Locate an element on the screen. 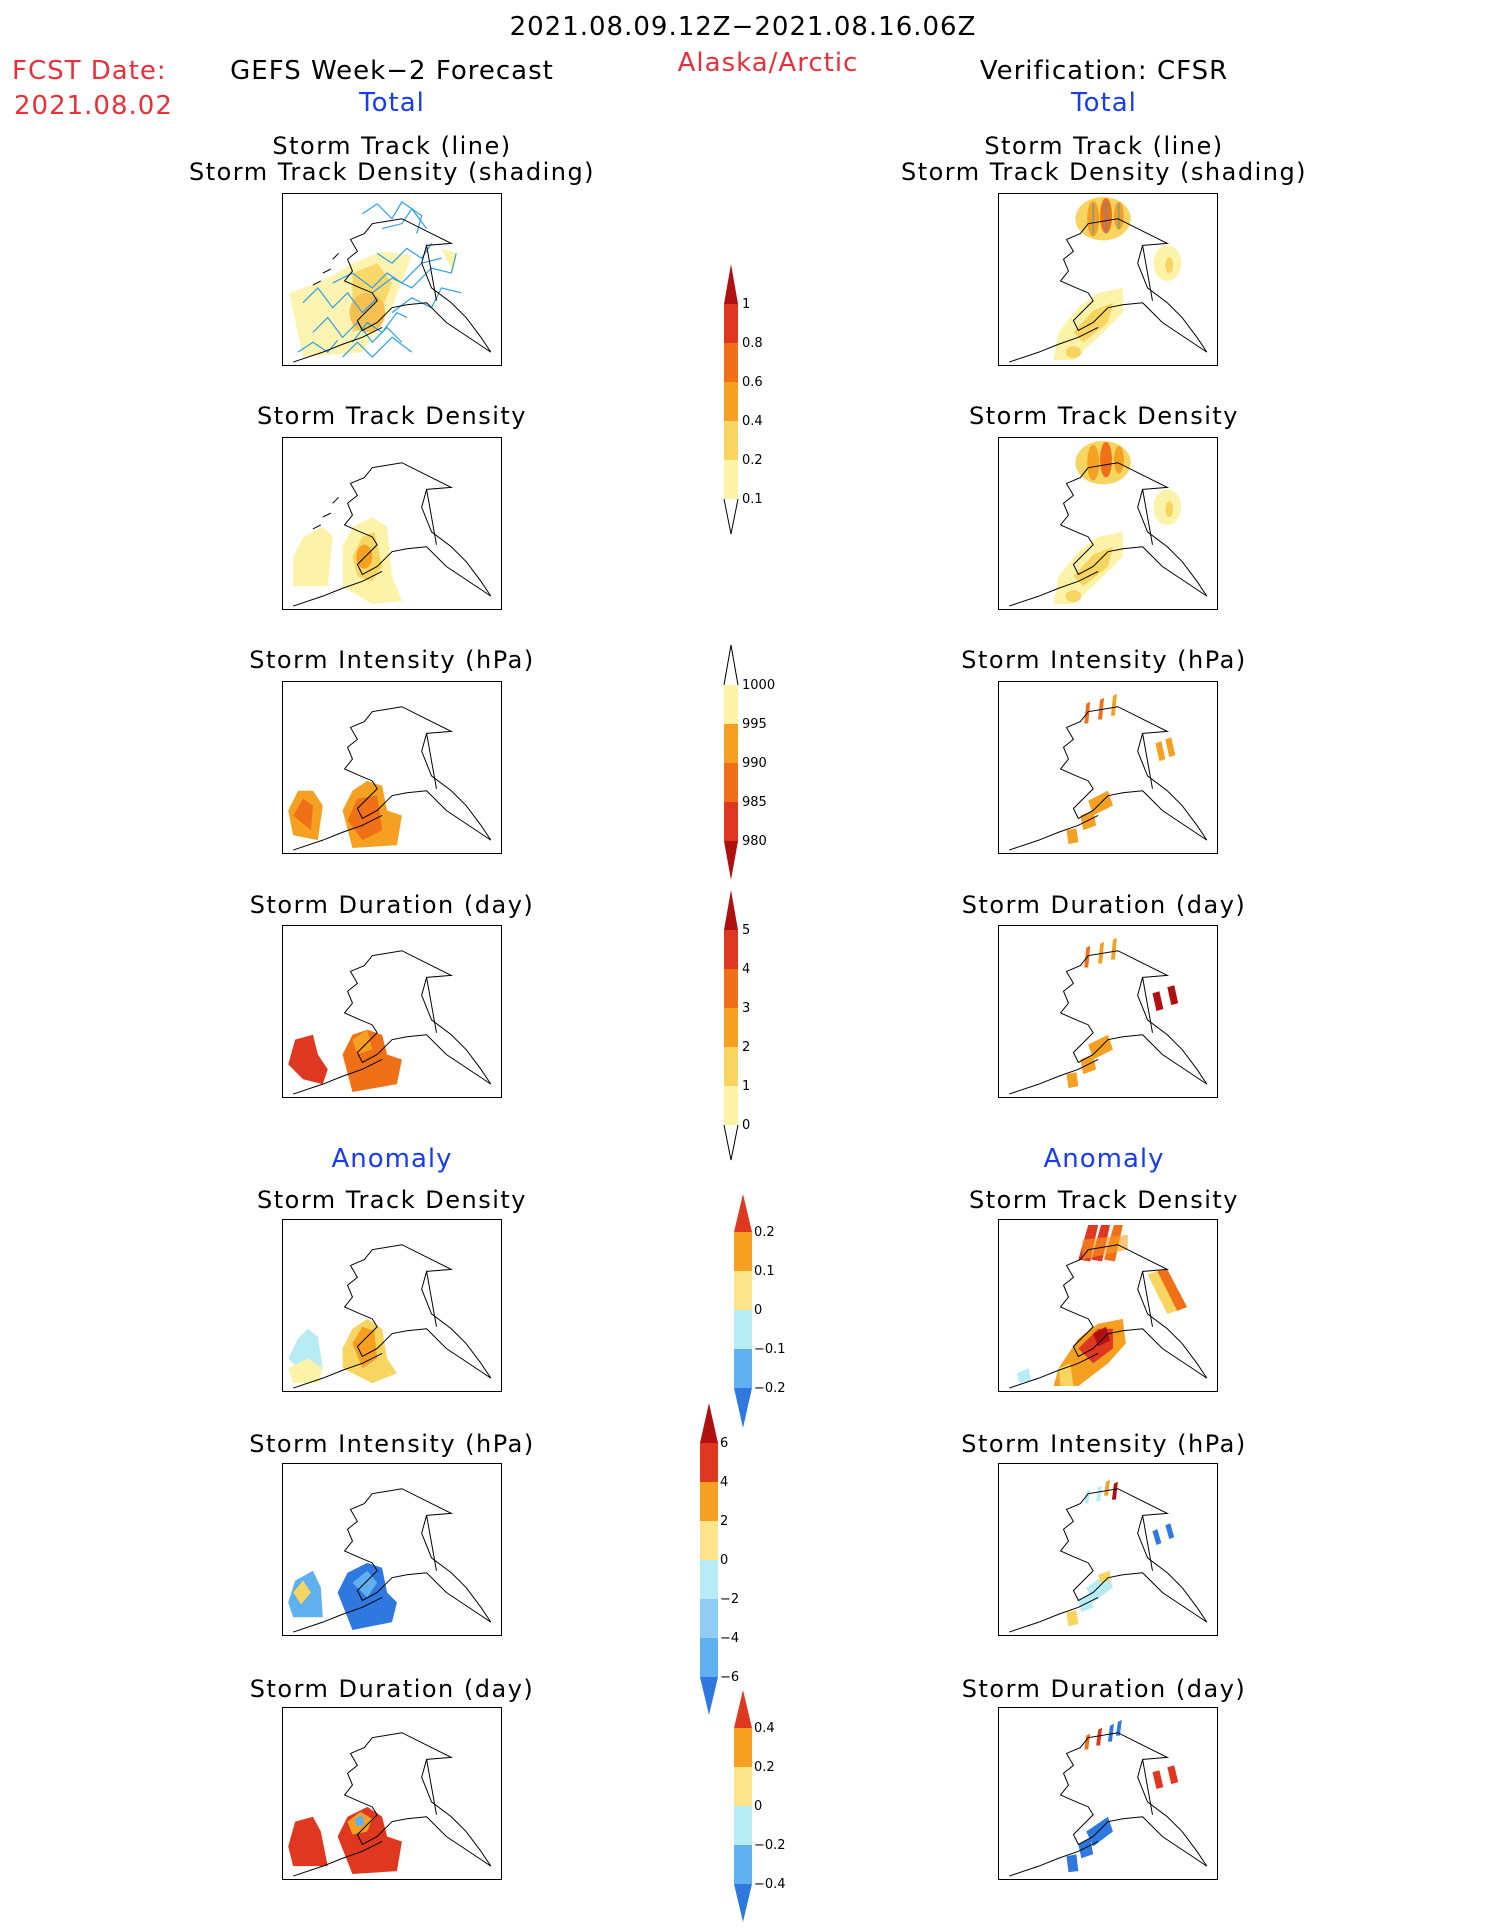  map-left-anom-duration is located at coordinates (392, 1793).